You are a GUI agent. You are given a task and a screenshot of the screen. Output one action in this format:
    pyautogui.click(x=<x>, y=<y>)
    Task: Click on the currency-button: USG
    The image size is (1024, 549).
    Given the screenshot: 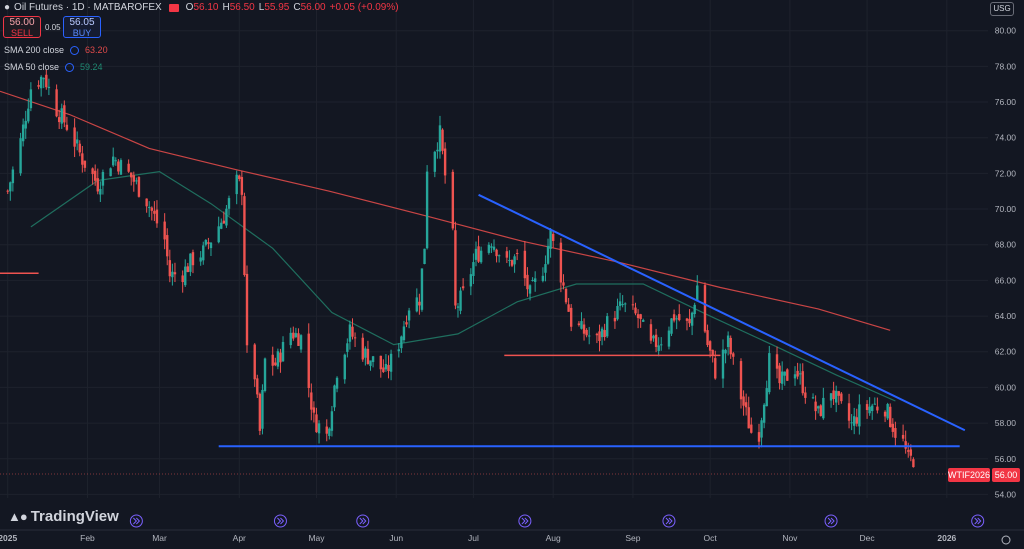 What is the action you would take?
    pyautogui.click(x=1002, y=9)
    